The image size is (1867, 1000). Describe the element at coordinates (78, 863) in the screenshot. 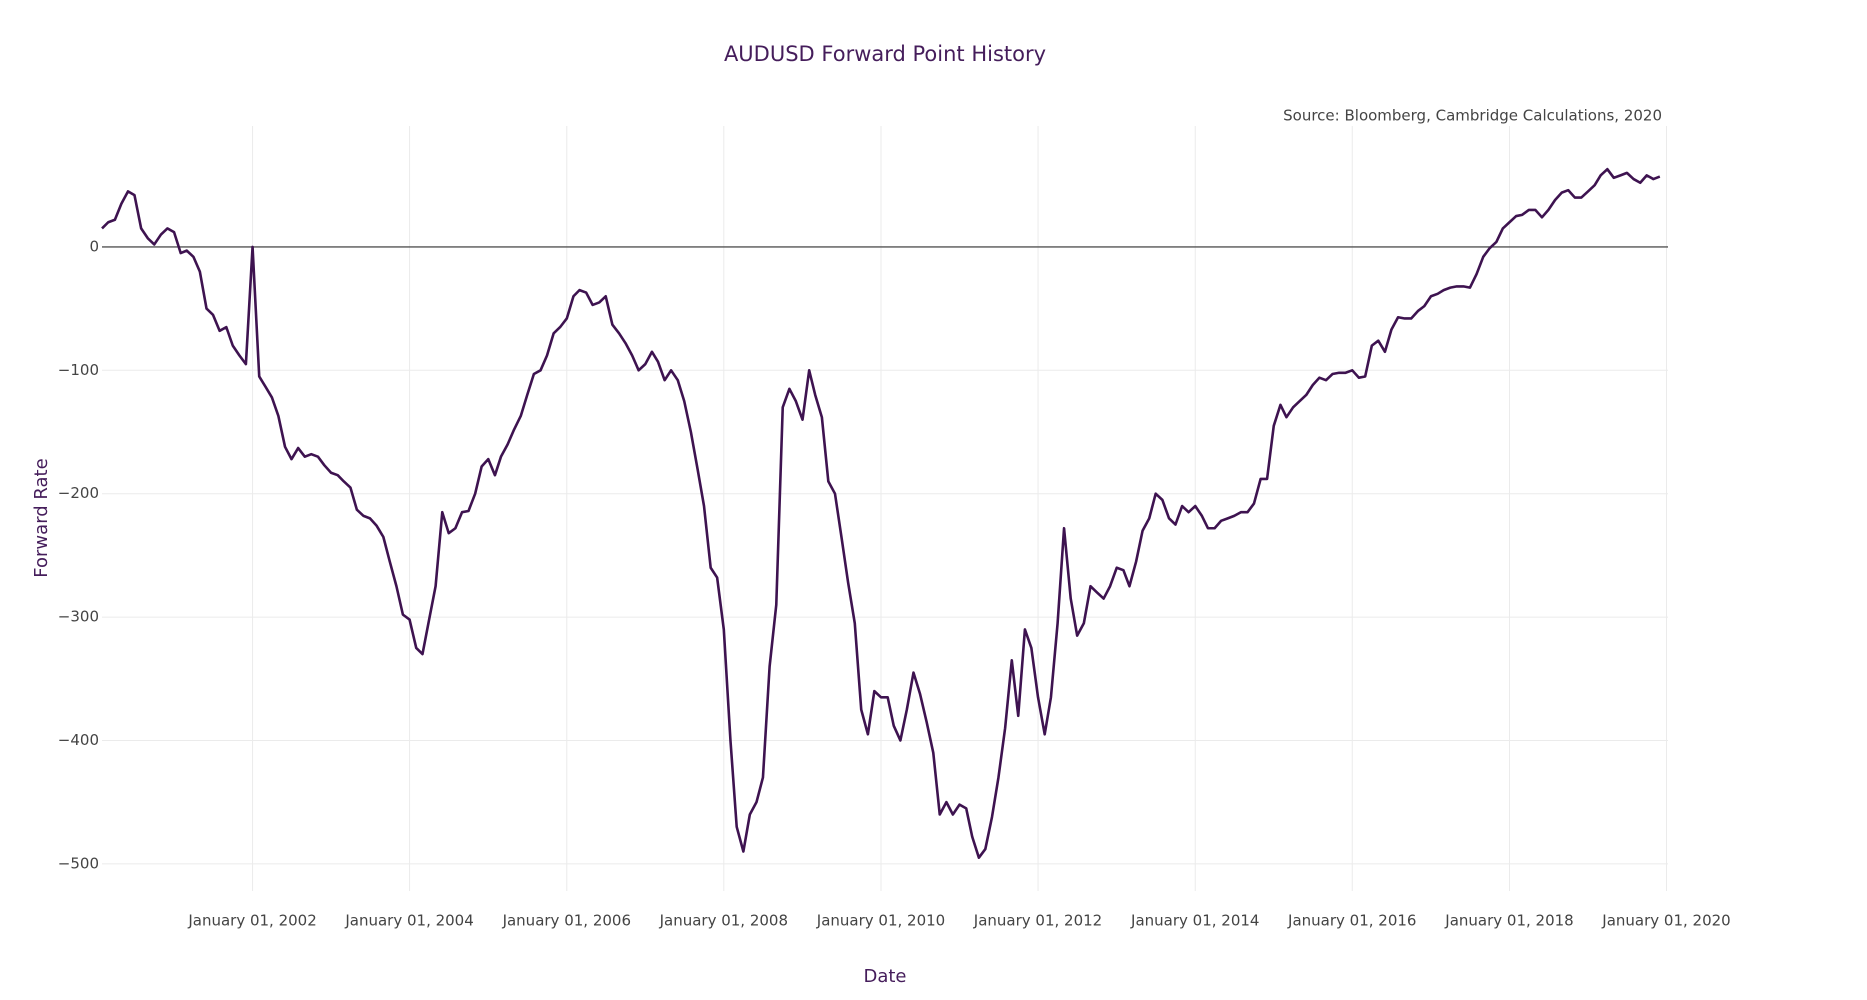

I see `y-tick-label: −500` at that location.